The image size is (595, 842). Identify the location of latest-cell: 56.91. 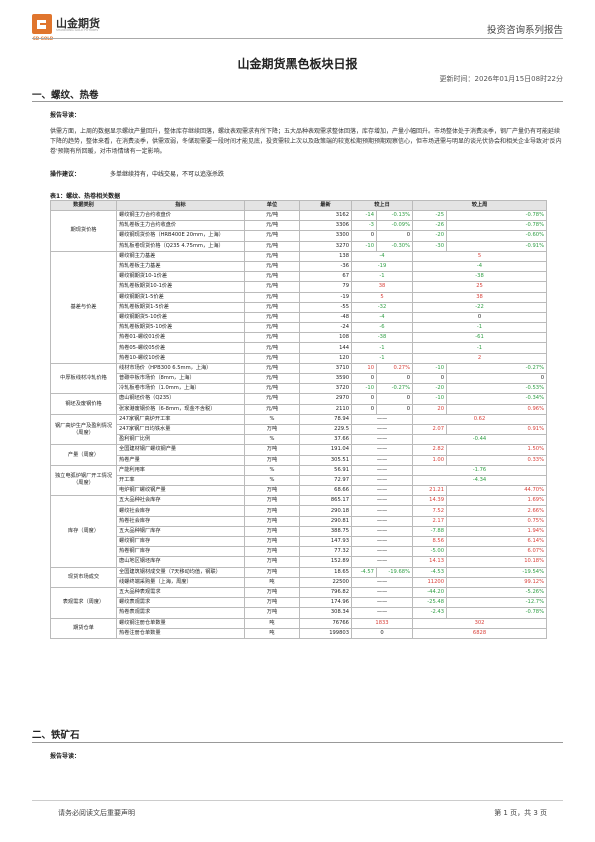
(325, 470).